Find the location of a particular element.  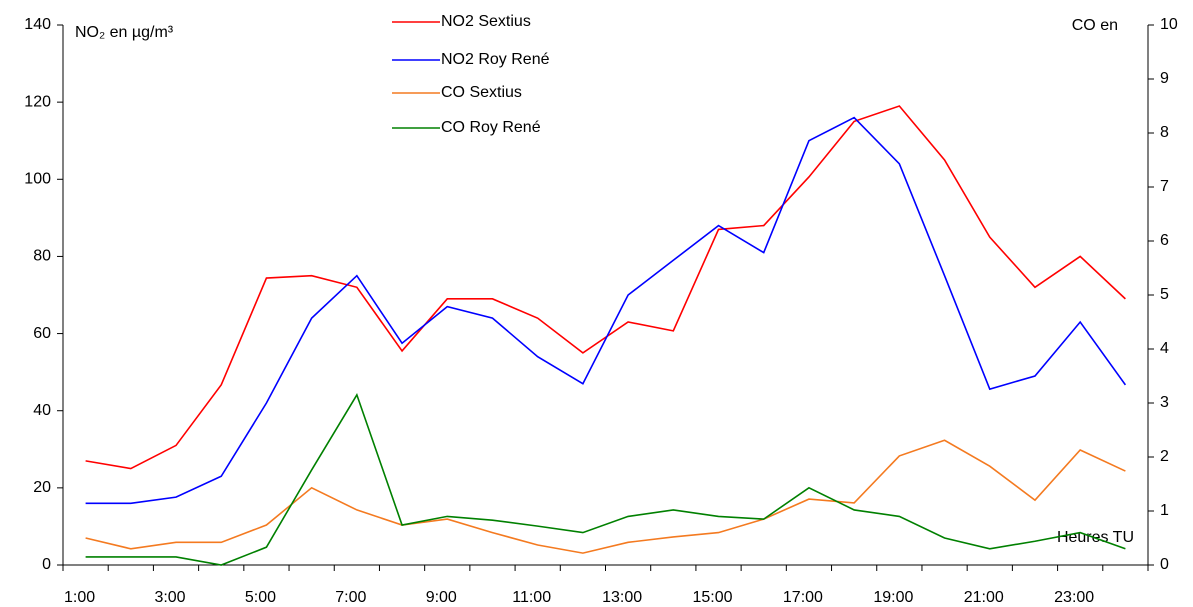

y-tick-label: 140 is located at coordinates (37, 24).